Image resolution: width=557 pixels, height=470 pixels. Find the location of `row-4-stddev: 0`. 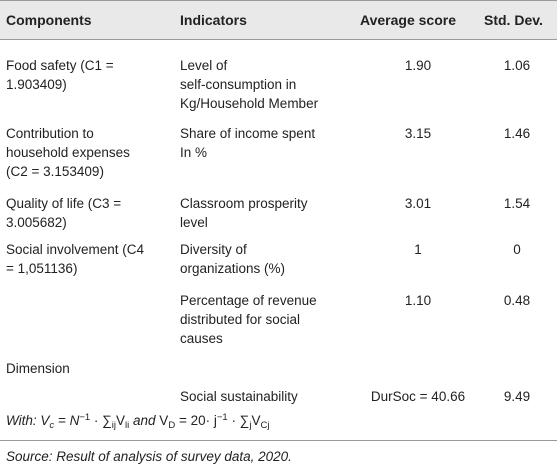

row-4-stddev: 0 is located at coordinates (517, 249).